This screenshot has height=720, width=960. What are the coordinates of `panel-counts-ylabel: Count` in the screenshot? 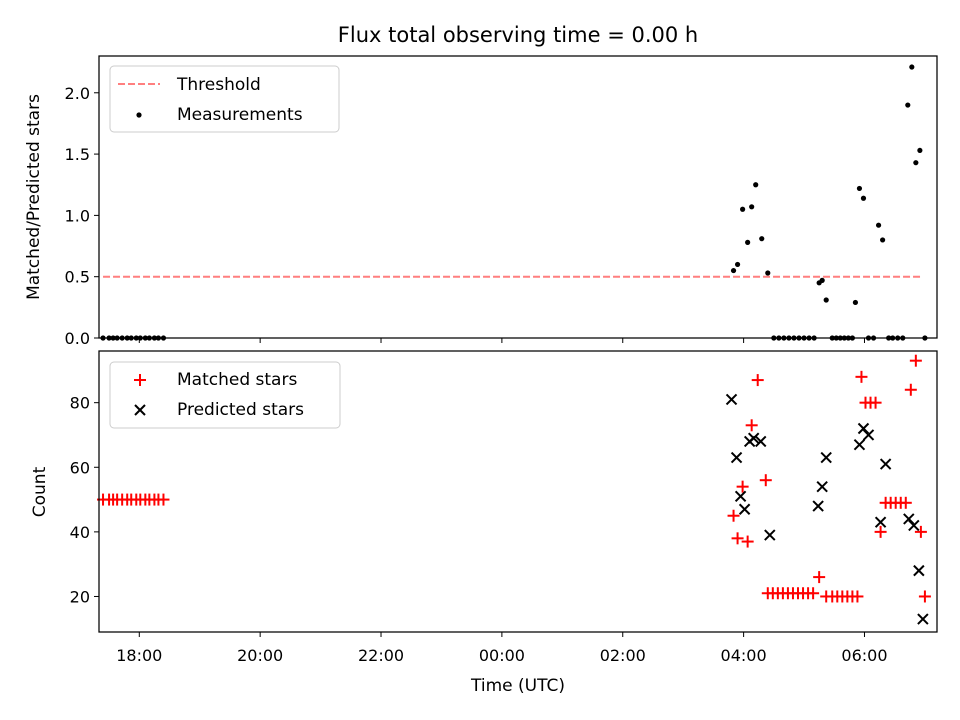 It's located at (40, 491).